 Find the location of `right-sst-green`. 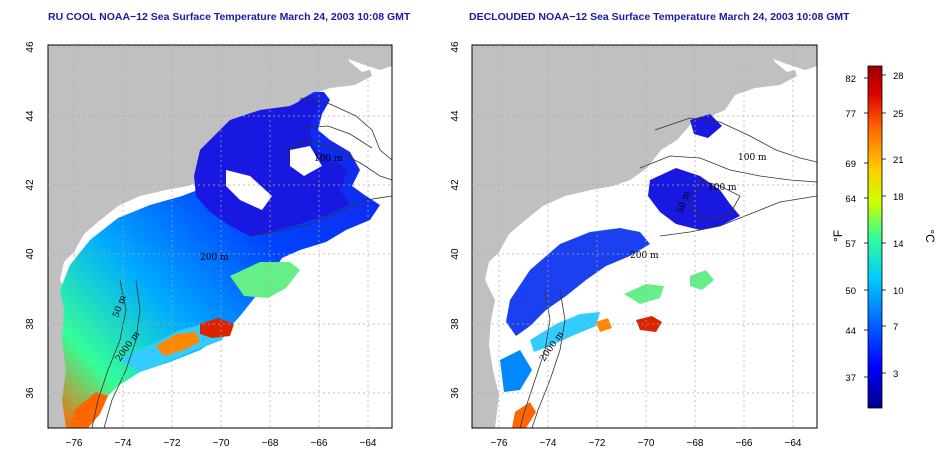

right-sst-green is located at coordinates (644, 294).